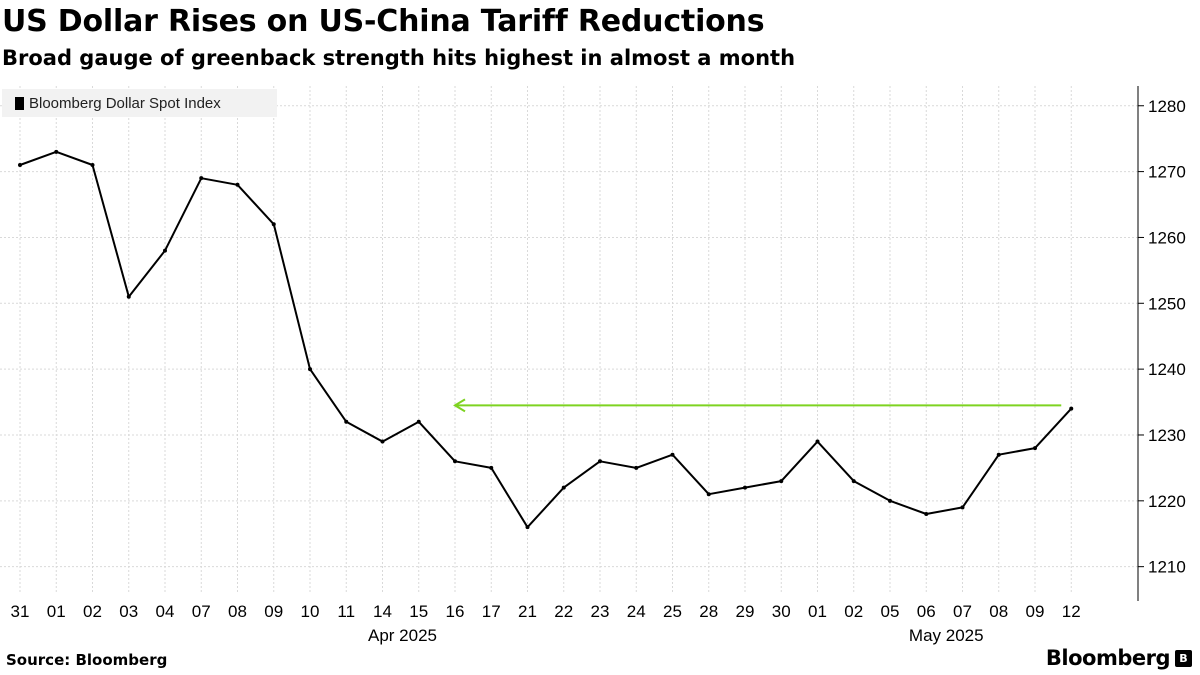  What do you see at coordinates (128, 611) in the screenshot?
I see `x-tick-label: 03` at bounding box center [128, 611].